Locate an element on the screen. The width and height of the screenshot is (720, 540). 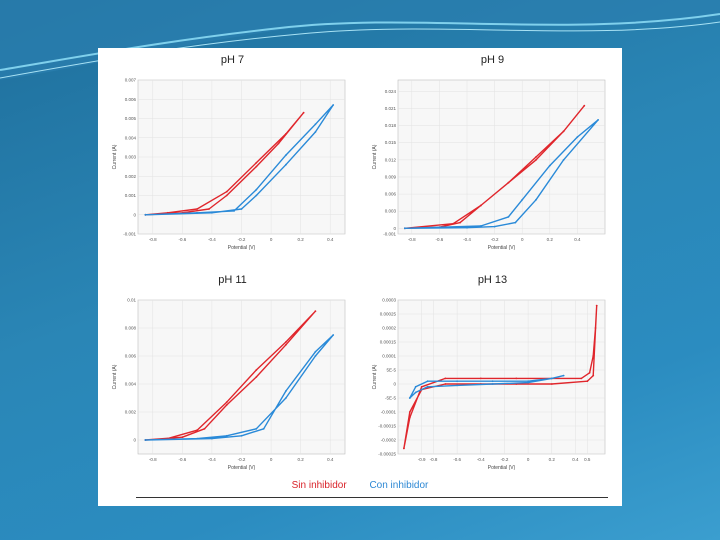
legend-divider is located at coordinates (372, 497).